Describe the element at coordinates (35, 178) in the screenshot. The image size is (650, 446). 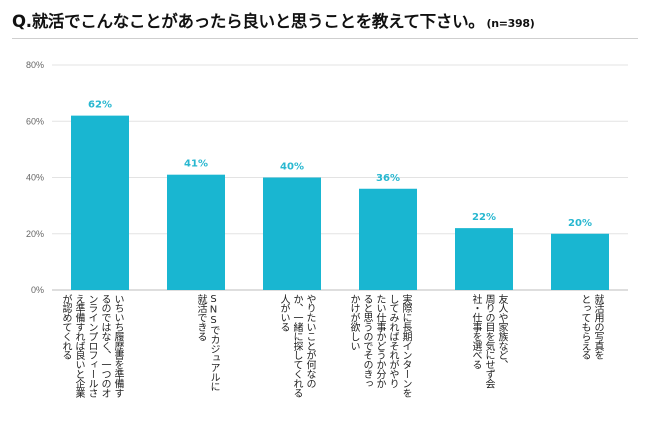
I see `y-tick-label: 40%` at that location.